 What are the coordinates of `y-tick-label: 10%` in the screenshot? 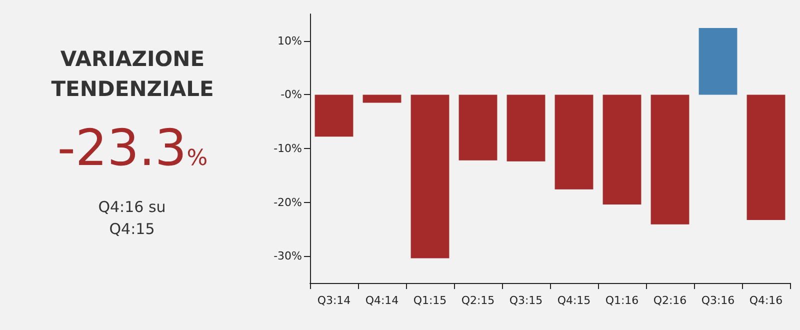 It's located at (290, 41).